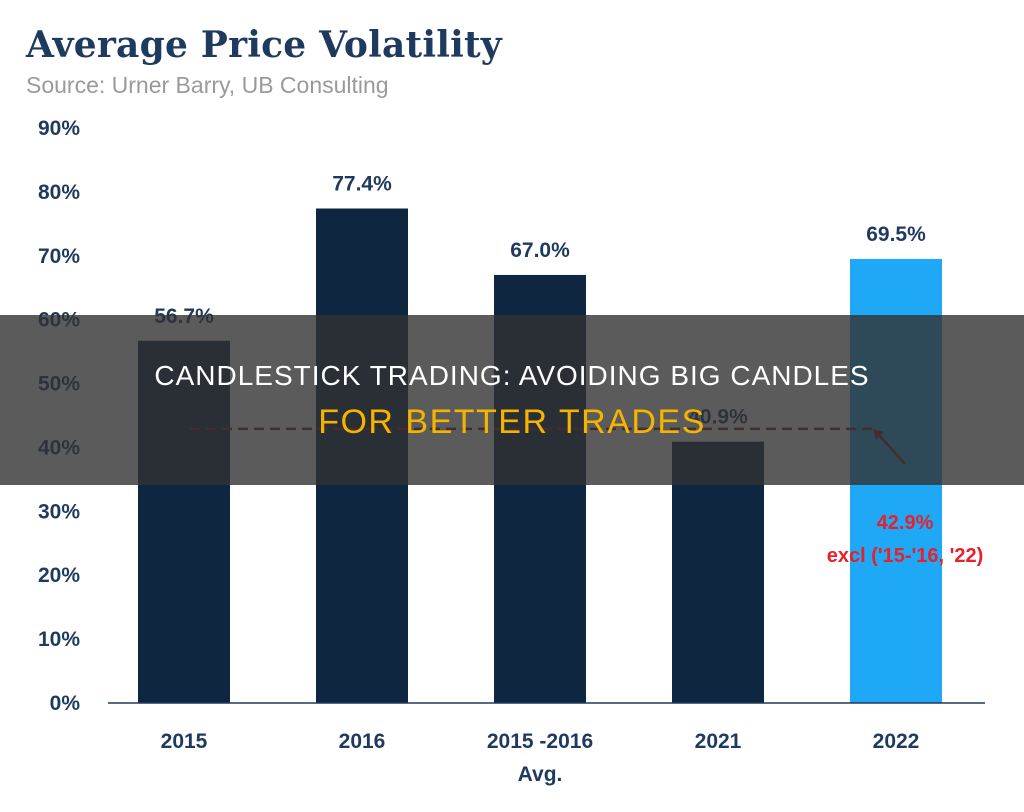 The width and height of the screenshot is (1024, 812). I want to click on chart-subtitle: Source: Urner Barry, UB Consulting, so click(207, 85).